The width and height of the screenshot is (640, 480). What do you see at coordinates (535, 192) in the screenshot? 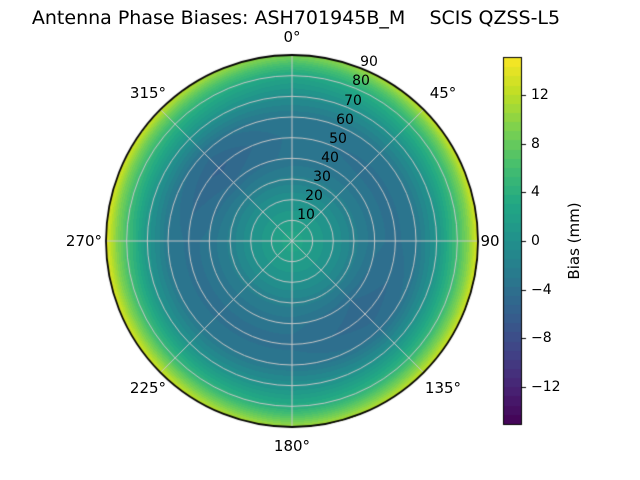
I see `colorbar-tick-4: 4` at bounding box center [535, 192].